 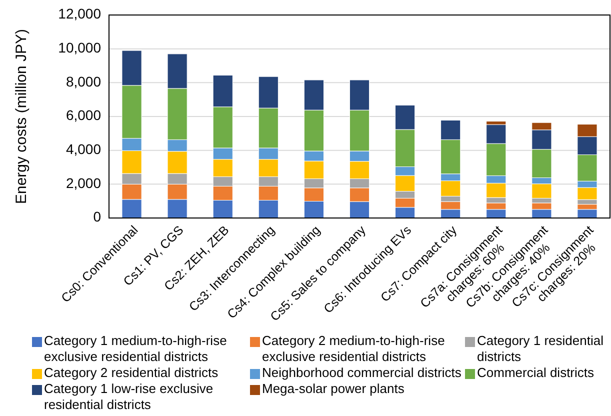 I want to click on y-tick-label: 2,000, so click(x=84, y=182).